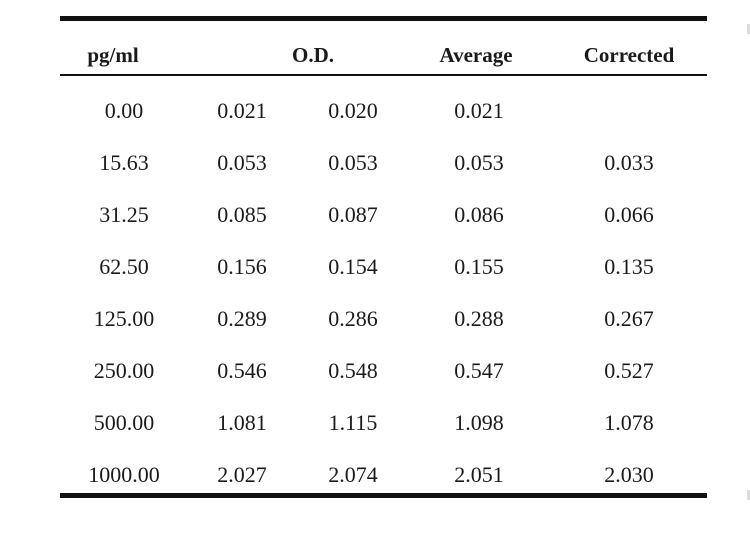 The image size is (750, 540). I want to click on cell-od1: 0.156, so click(242, 266).